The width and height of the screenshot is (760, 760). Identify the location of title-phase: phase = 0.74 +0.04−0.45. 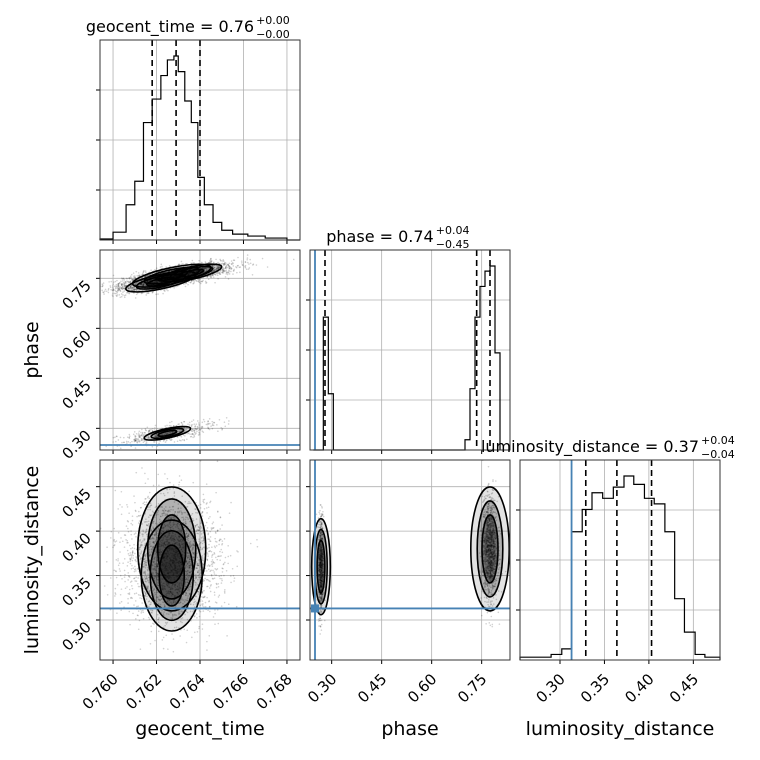
(397, 237).